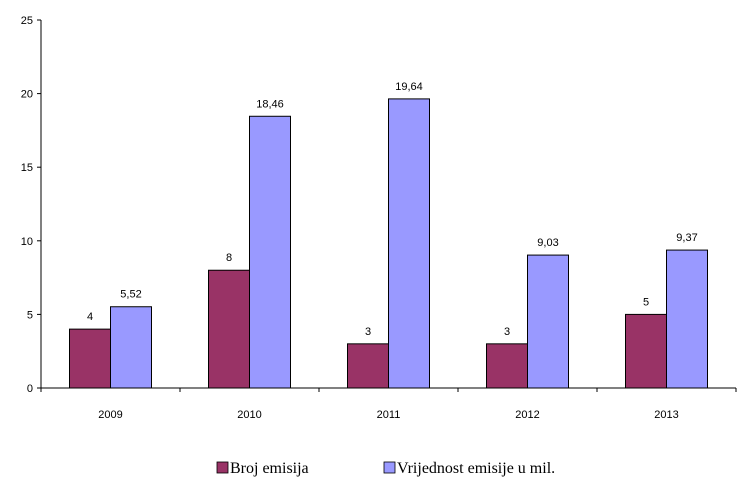 This screenshot has height=480, width=740. What do you see at coordinates (270, 104) in the screenshot?
I see `data-label: 18,46` at bounding box center [270, 104].